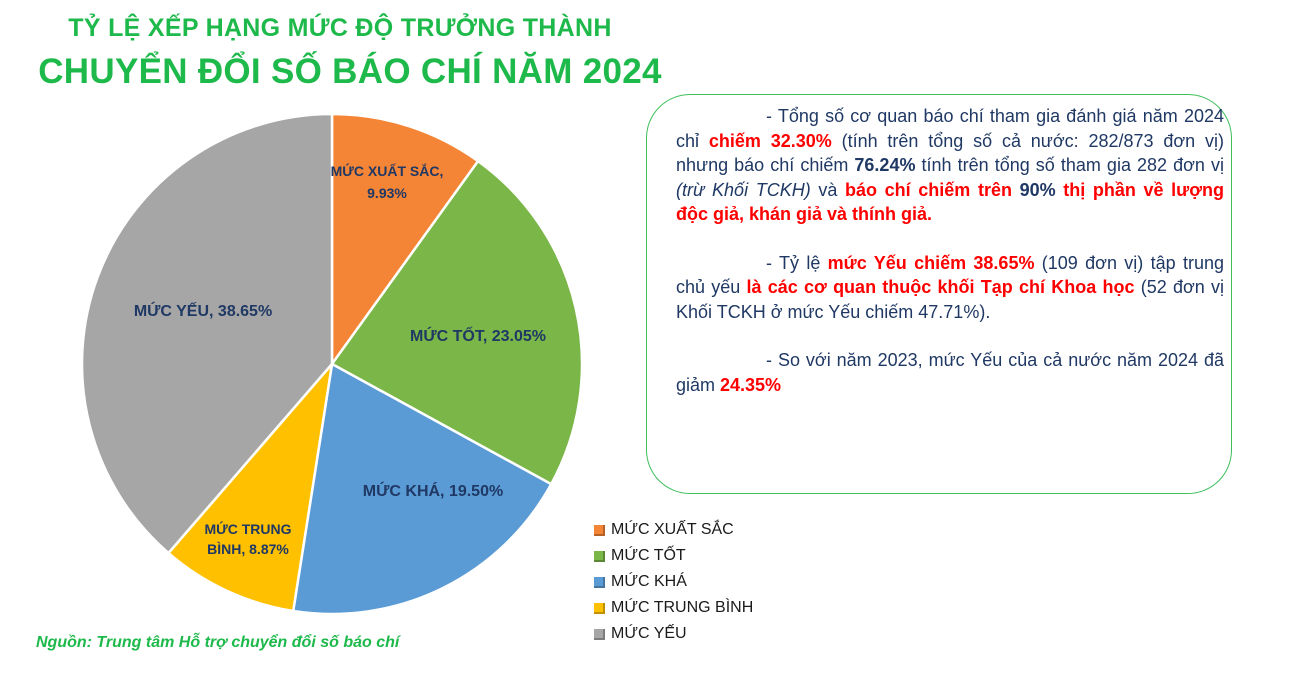 The height and width of the screenshot is (691, 1290). I want to click on legend-item-5: MỨC YẾU, so click(673, 634).